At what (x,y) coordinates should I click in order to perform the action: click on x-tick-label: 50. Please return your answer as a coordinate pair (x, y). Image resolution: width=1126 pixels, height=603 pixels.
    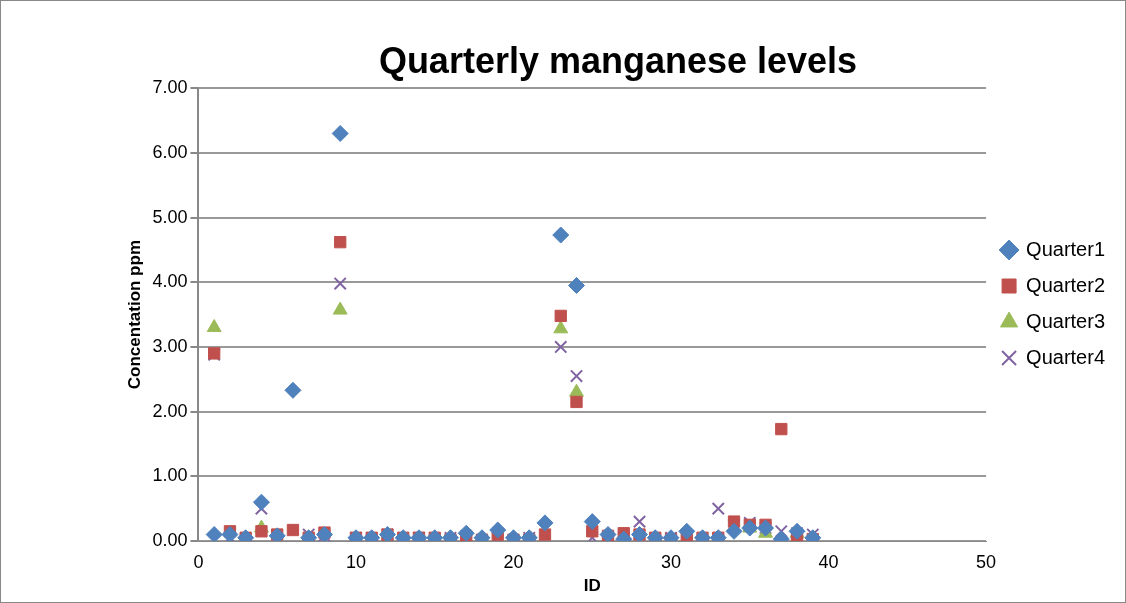
    Looking at the image, I should click on (986, 561).